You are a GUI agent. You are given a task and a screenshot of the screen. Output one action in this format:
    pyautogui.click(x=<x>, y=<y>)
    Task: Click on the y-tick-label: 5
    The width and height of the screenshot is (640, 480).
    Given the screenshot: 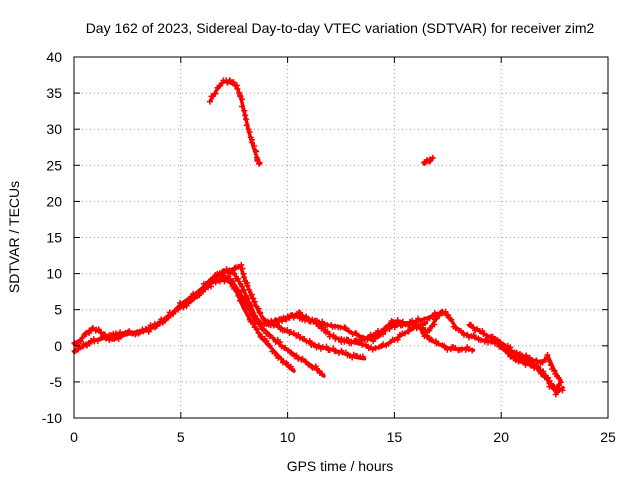 What is the action you would take?
    pyautogui.click(x=58, y=310)
    